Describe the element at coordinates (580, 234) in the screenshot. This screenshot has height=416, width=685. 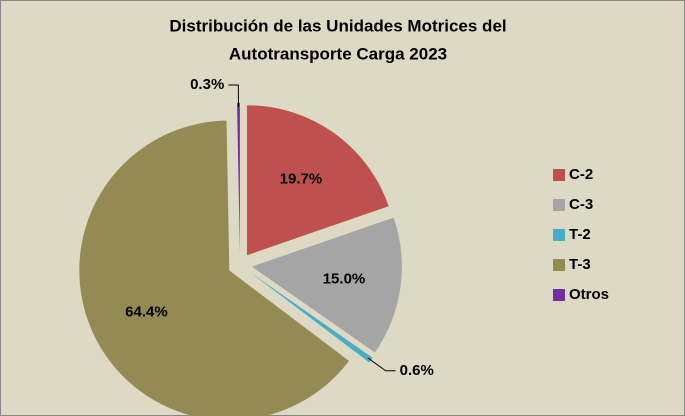
I see `legend-label: T-2` at that location.